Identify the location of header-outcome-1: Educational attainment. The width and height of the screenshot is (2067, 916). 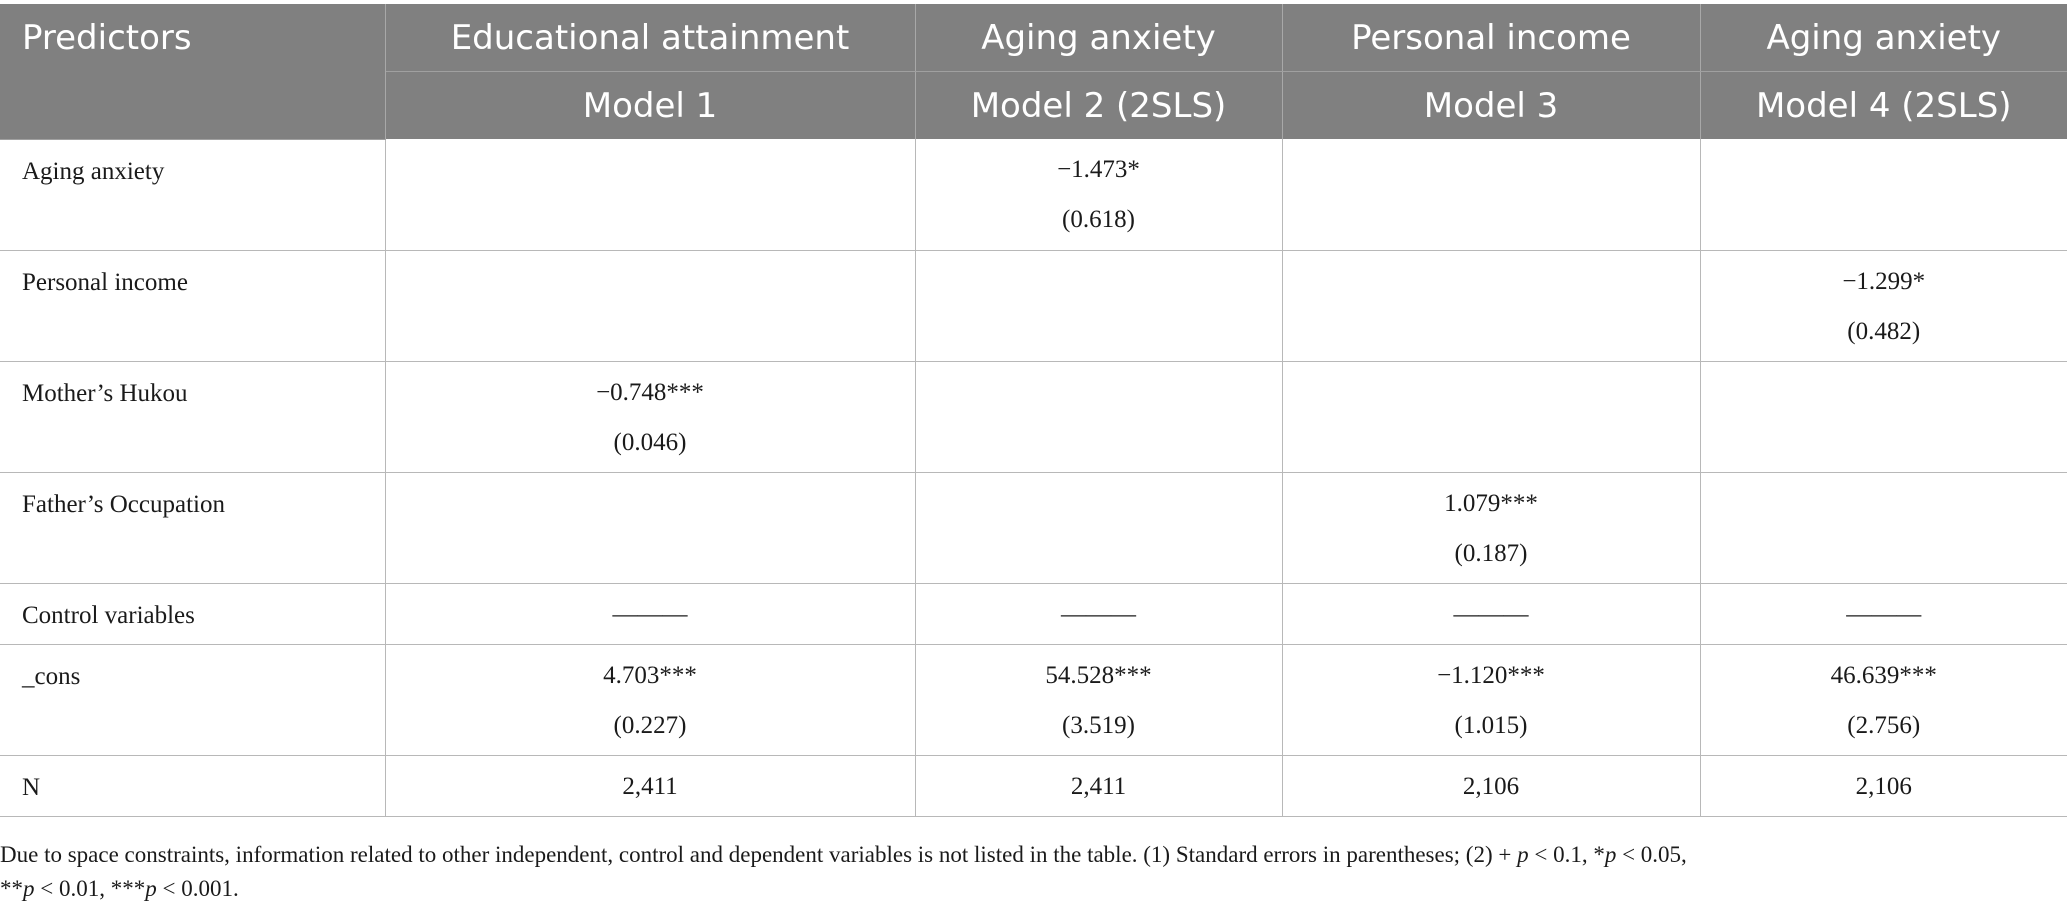
(650, 38).